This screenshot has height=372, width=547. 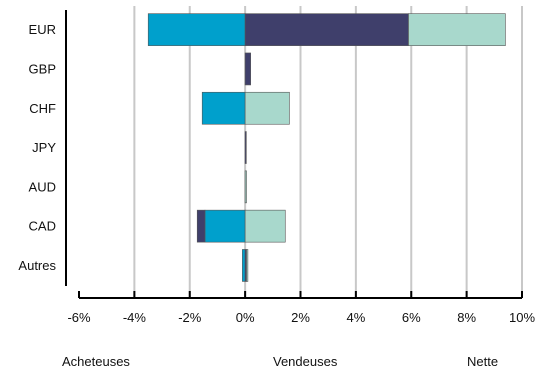 I want to click on category-label: CAD, so click(x=42, y=226).